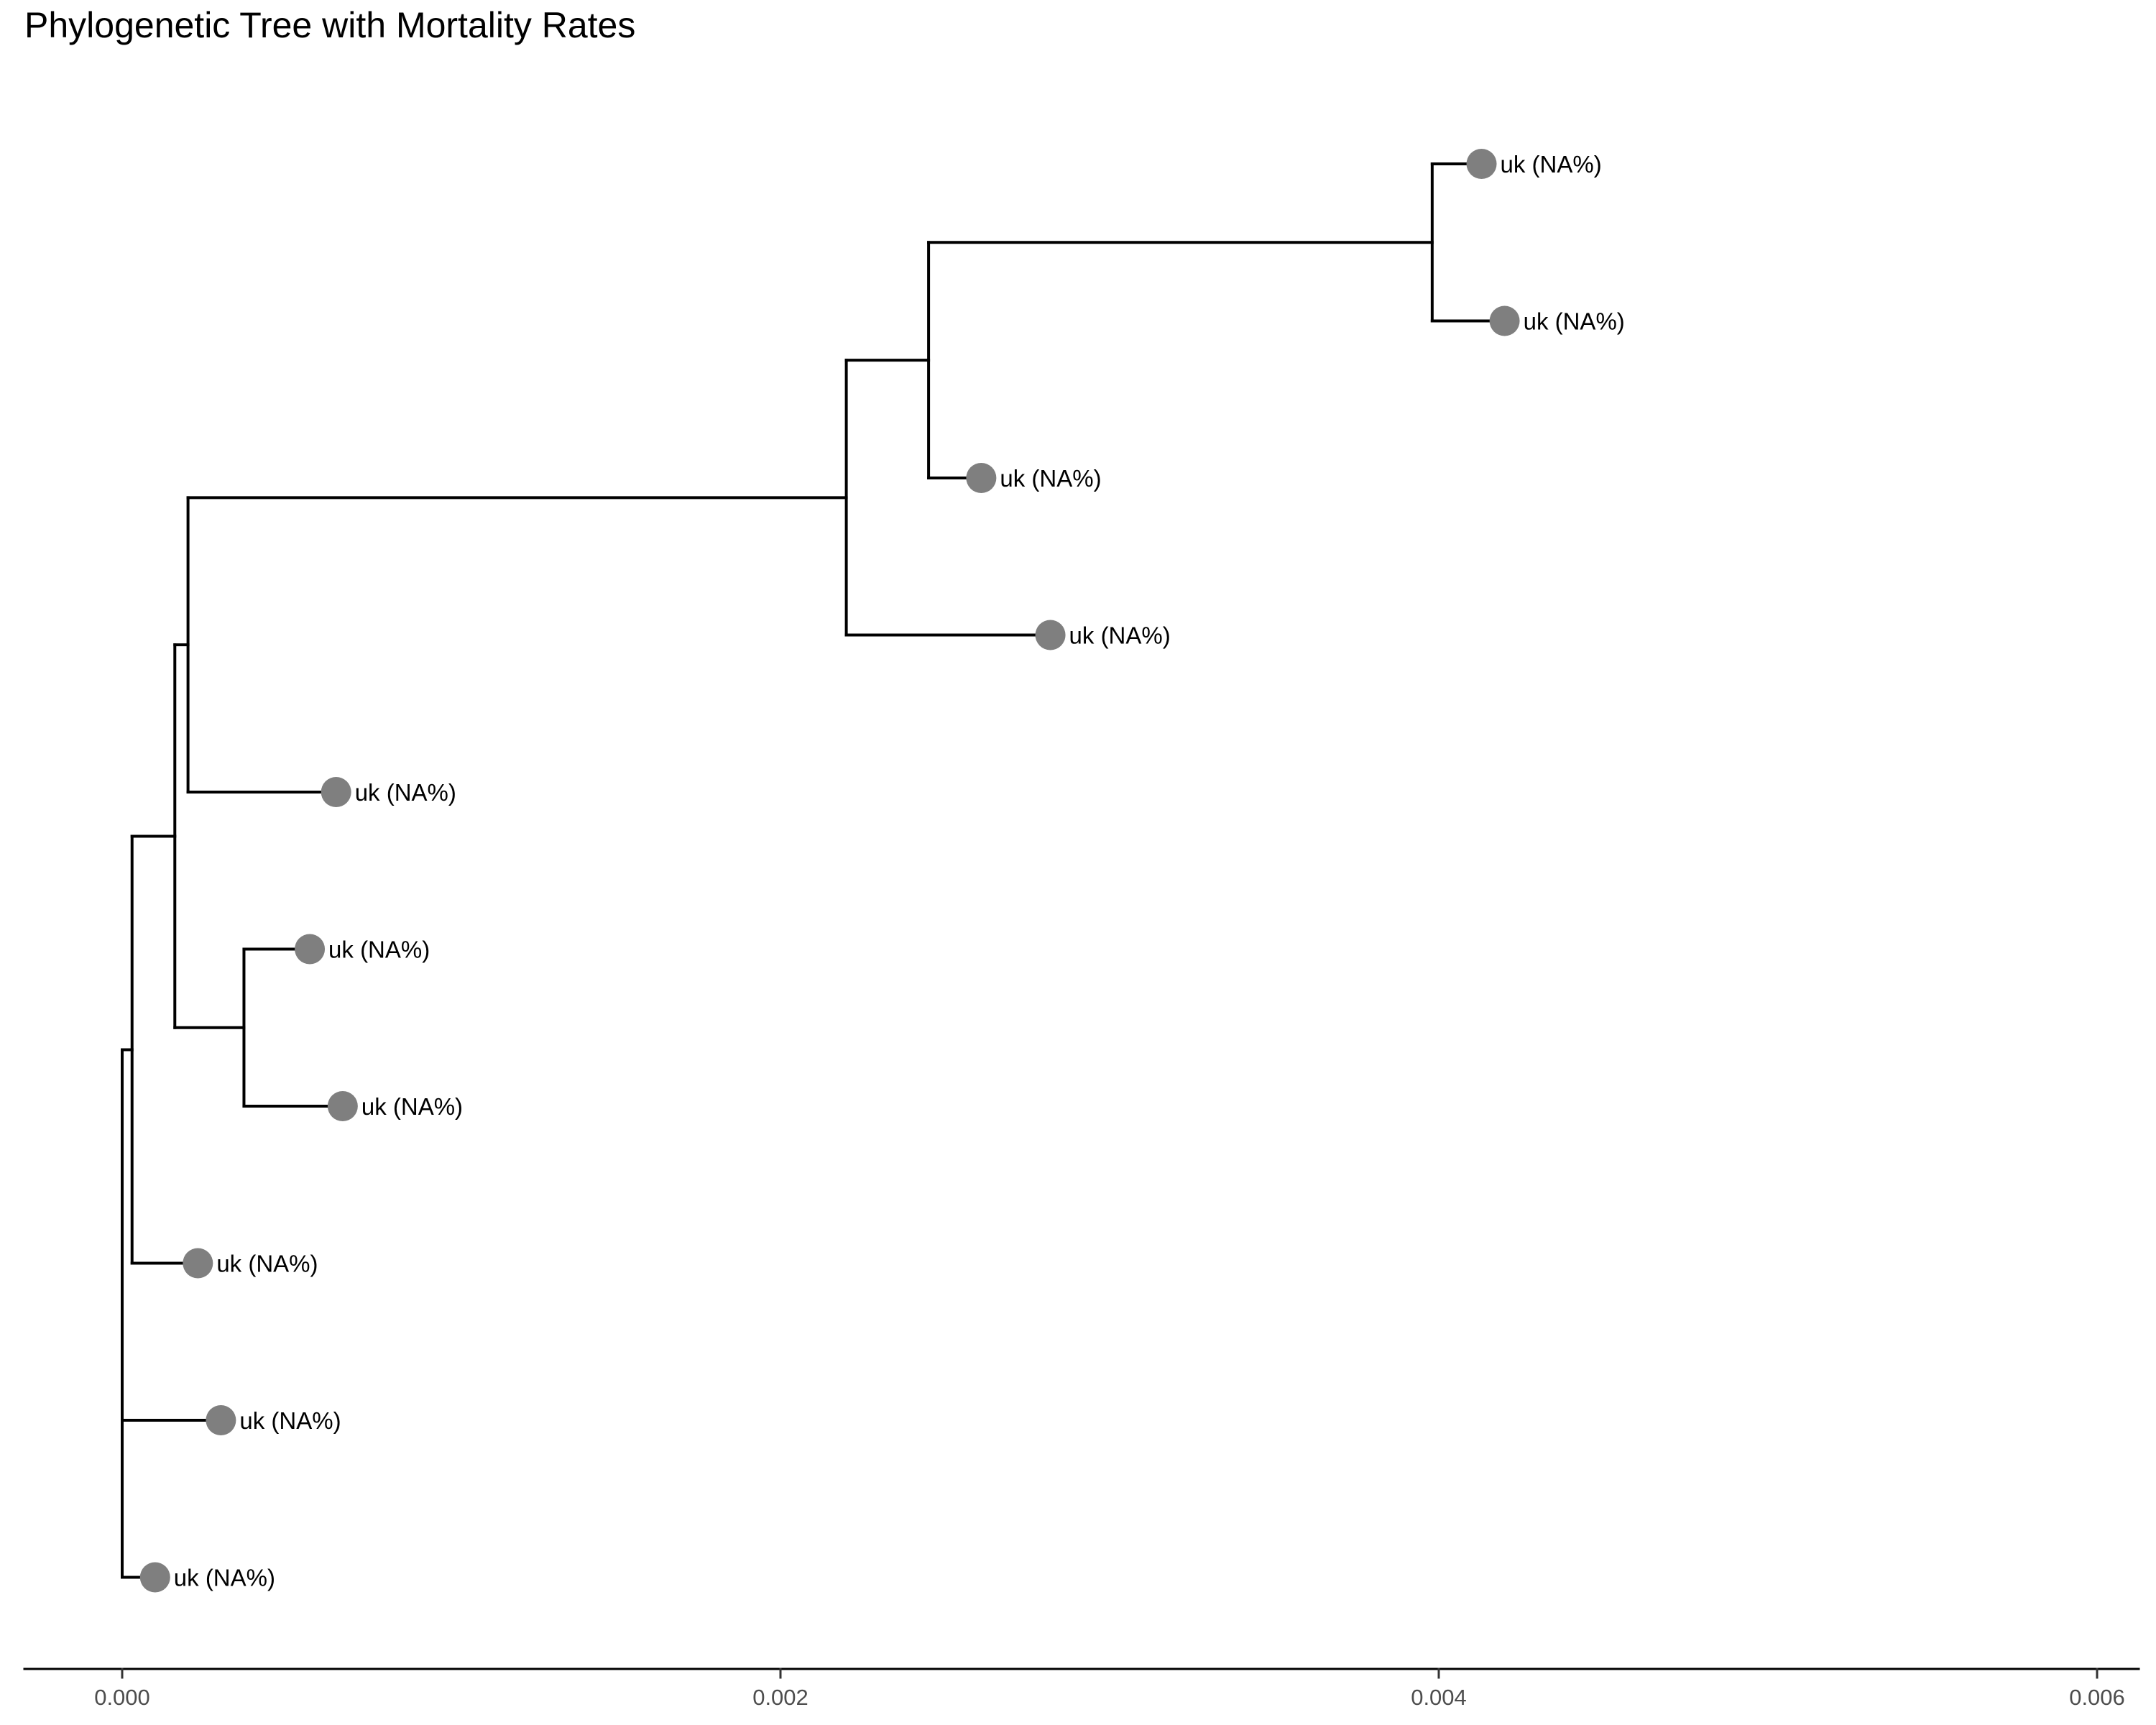 This screenshot has height=1725, width=2156. What do you see at coordinates (1081, 1689) in the screenshot?
I see `x-axis: 0.000 0.002 0.004 0.006` at bounding box center [1081, 1689].